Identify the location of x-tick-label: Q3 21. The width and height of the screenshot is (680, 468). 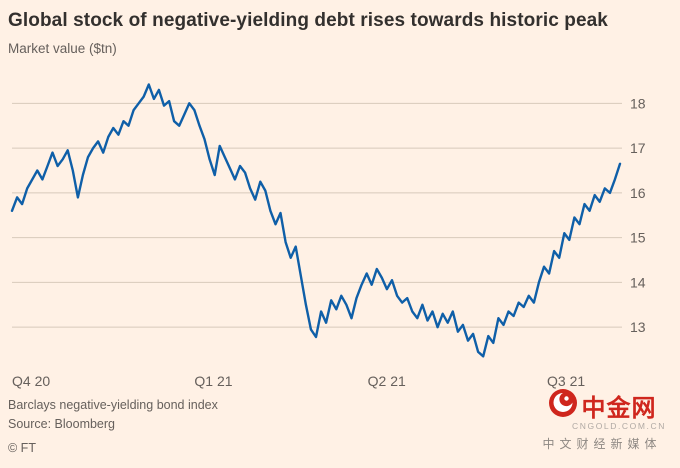
(566, 381).